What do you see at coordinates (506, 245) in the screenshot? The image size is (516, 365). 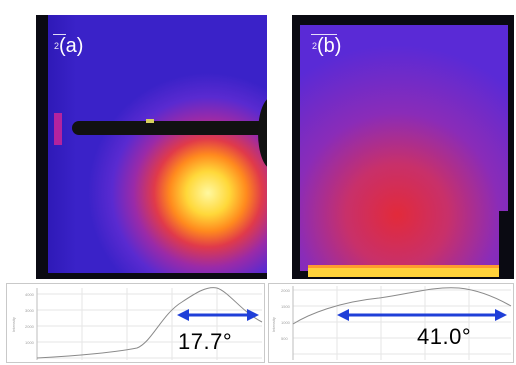 I see `right-edge-block` at bounding box center [506, 245].